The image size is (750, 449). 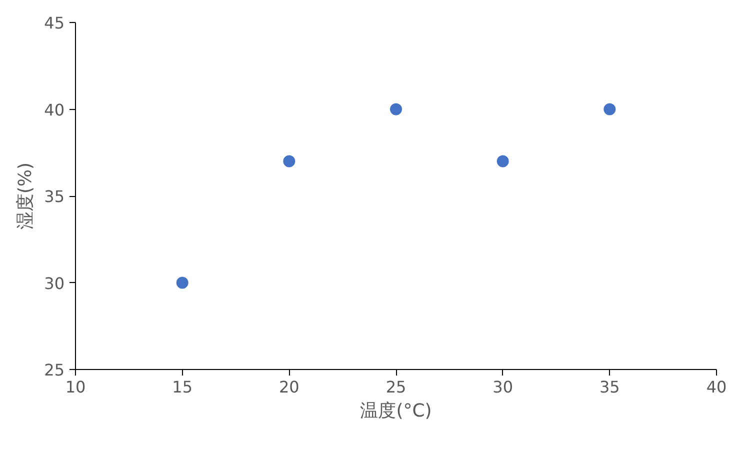 What do you see at coordinates (289, 387) in the screenshot?
I see `x-tick-label: 20` at bounding box center [289, 387].